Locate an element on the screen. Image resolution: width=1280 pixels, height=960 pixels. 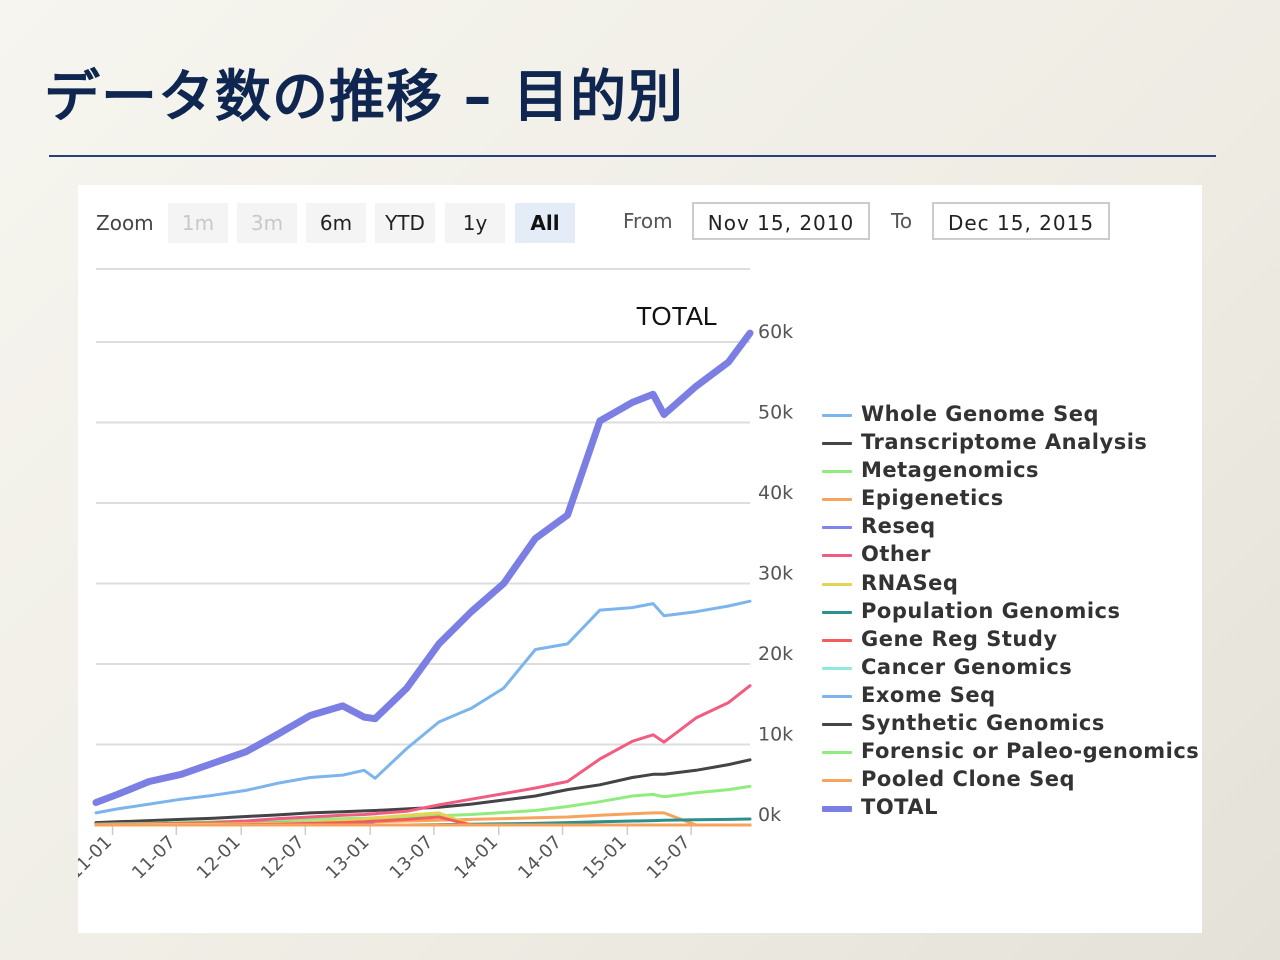
legend-label: RNASeq is located at coordinates (910, 582).